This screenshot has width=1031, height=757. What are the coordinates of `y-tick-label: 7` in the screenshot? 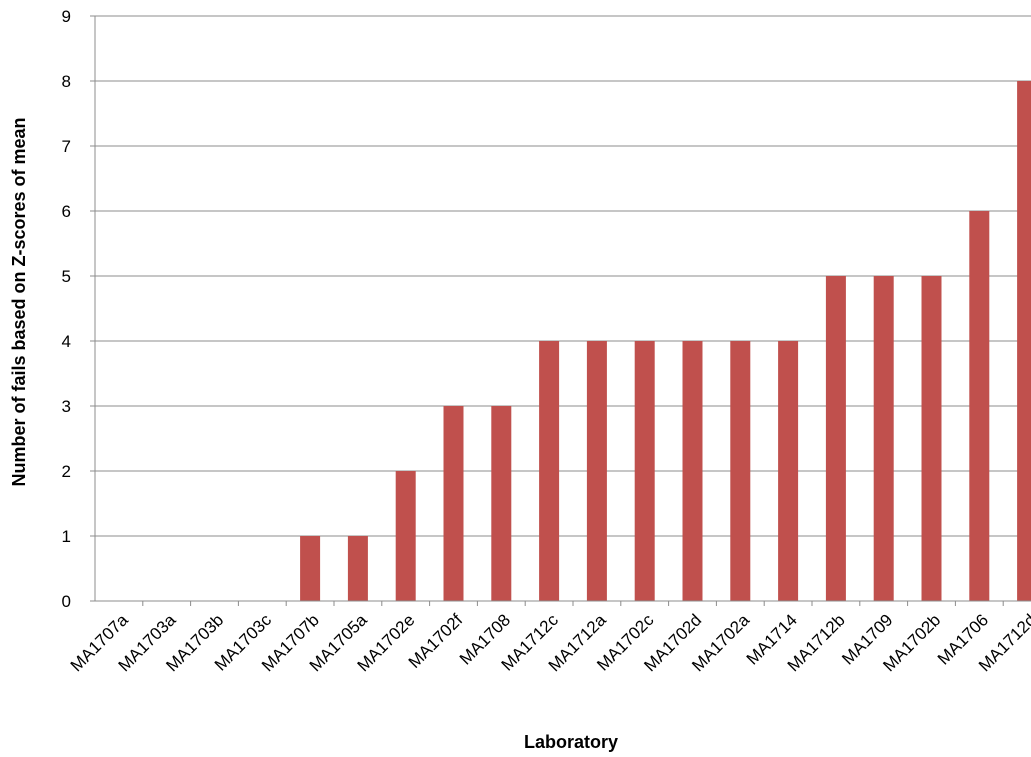 It's located at (66, 146).